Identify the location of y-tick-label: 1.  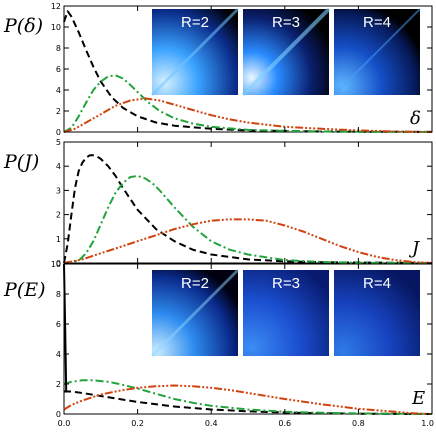
(58, 239).